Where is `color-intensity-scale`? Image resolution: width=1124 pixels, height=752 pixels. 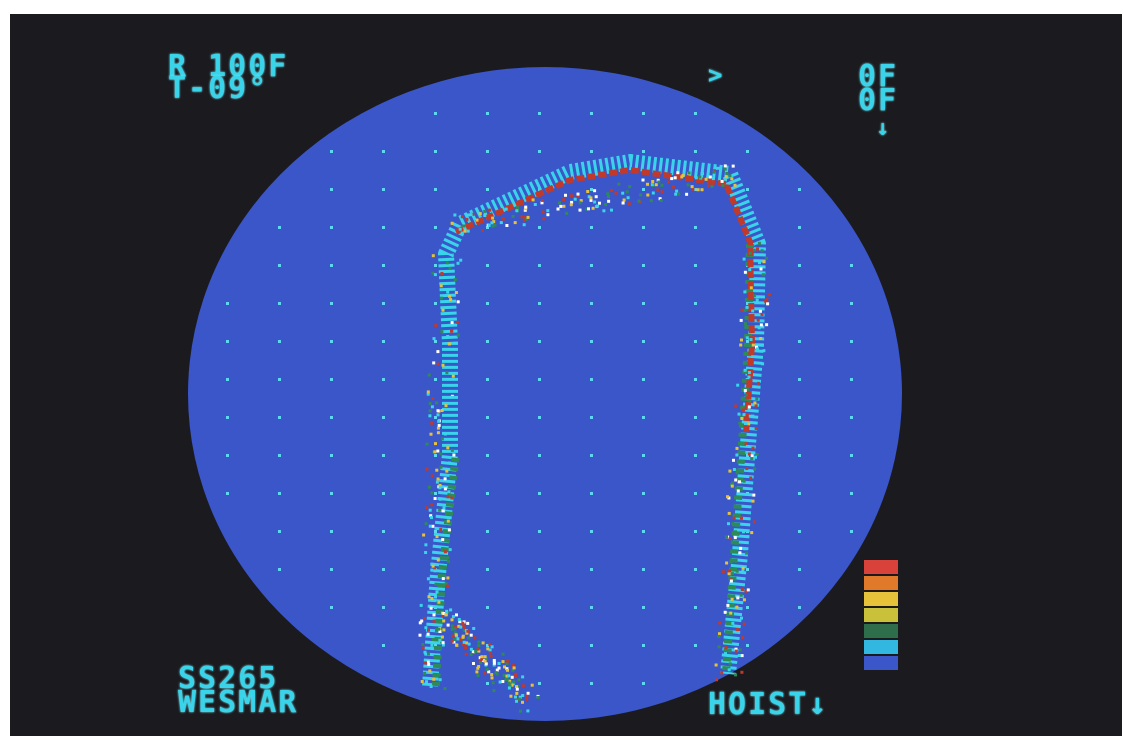
color-intensity-scale is located at coordinates (881, 616).